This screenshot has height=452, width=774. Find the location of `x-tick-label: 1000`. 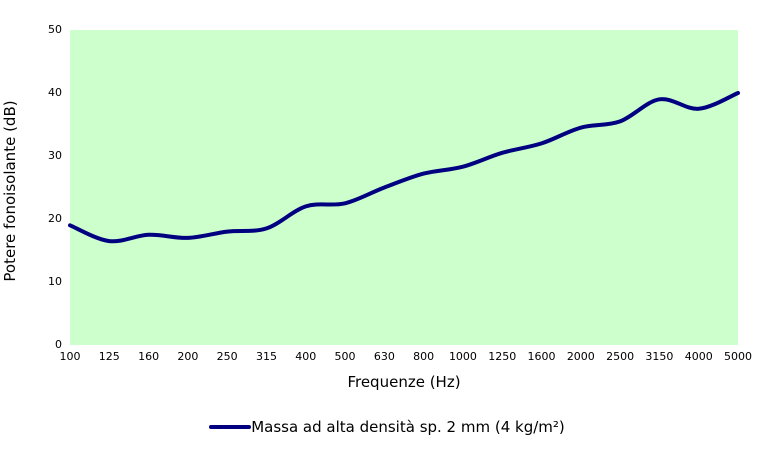

x-tick-label: 1000 is located at coordinates (462, 356).